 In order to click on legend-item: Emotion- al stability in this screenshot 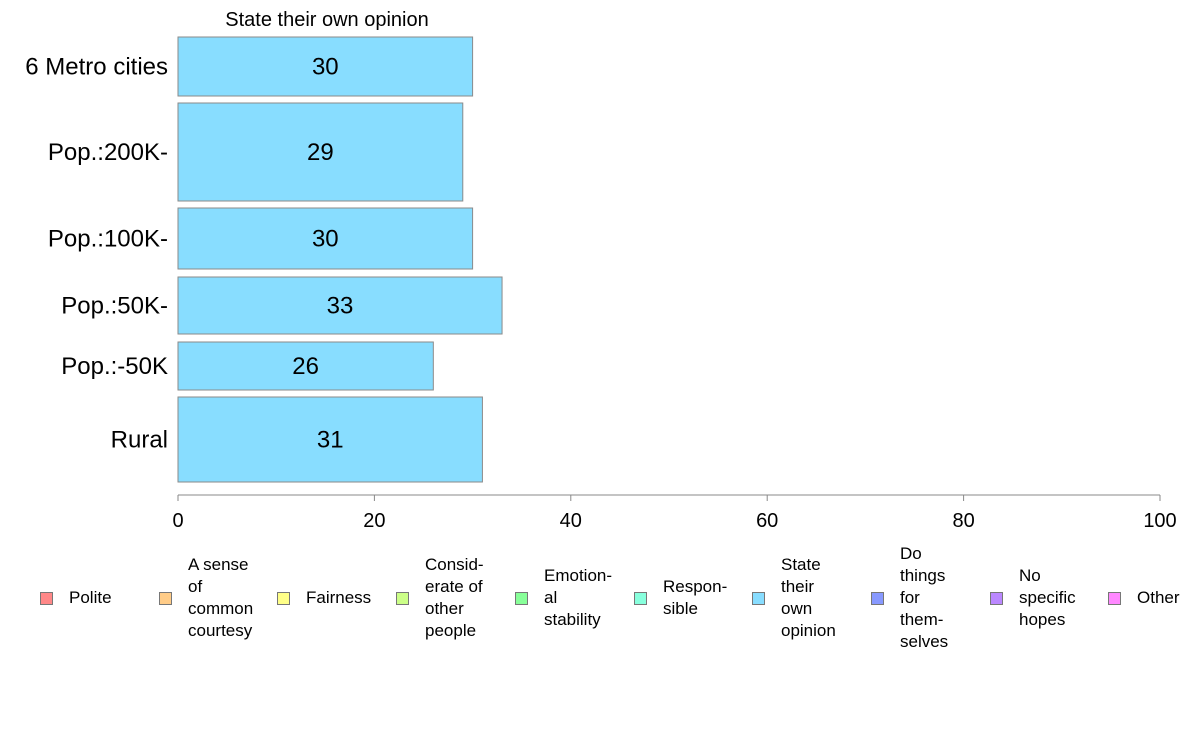, I will do `click(563, 598)`.